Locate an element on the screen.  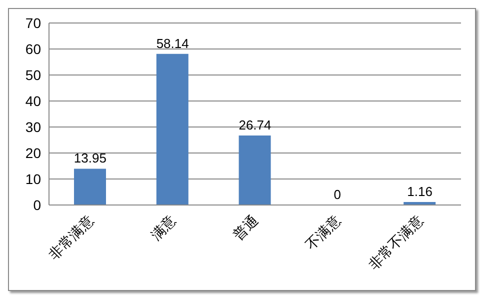
x-tick-label: 非常满意 is located at coordinates (72, 238).